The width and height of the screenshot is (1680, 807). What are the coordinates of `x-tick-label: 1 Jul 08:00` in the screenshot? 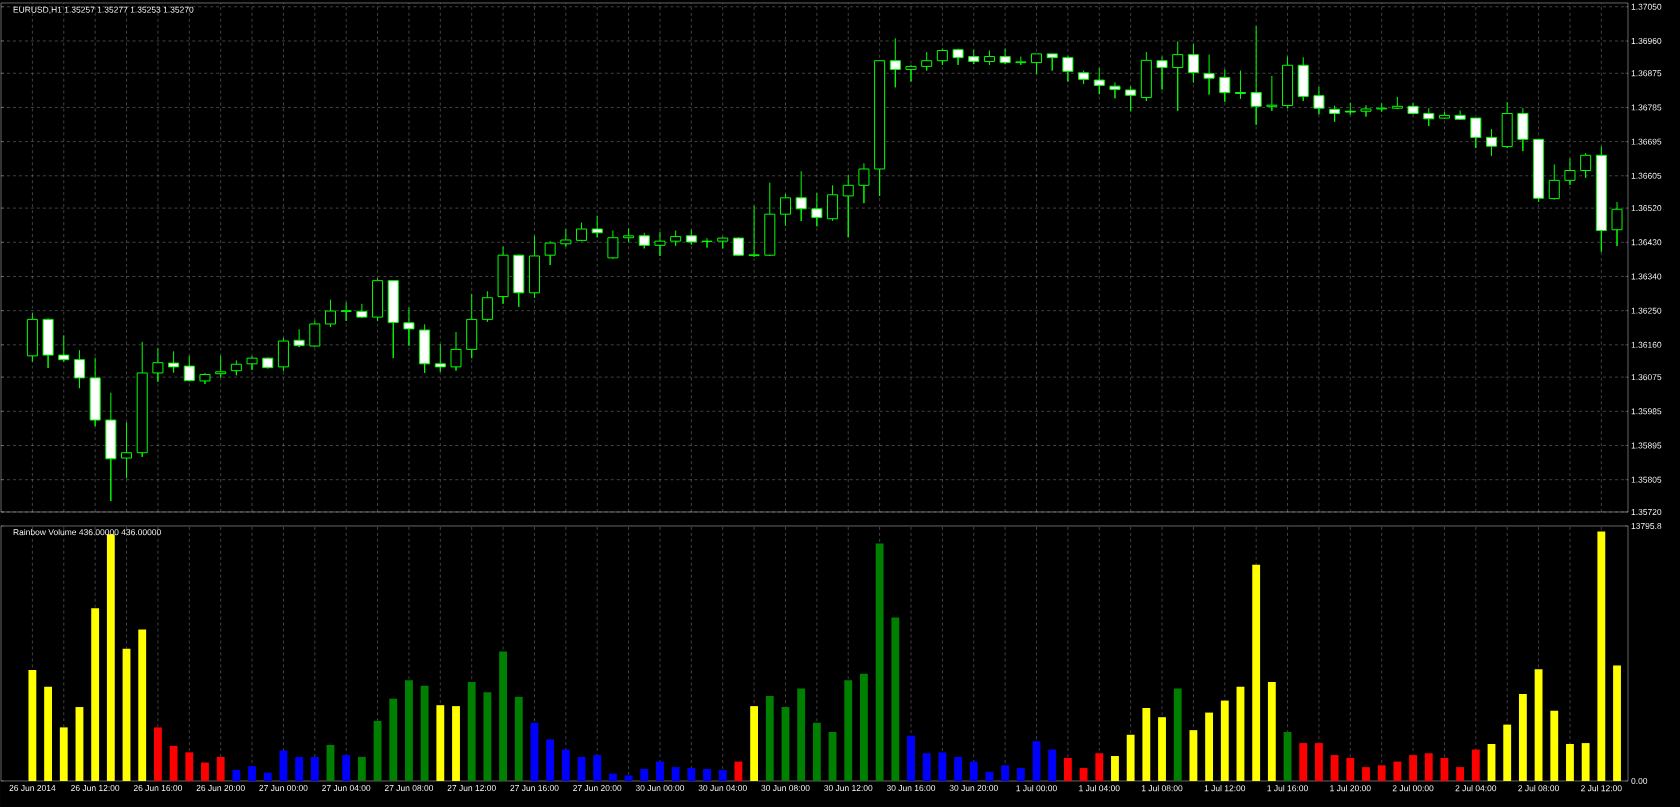 It's located at (1162, 788).